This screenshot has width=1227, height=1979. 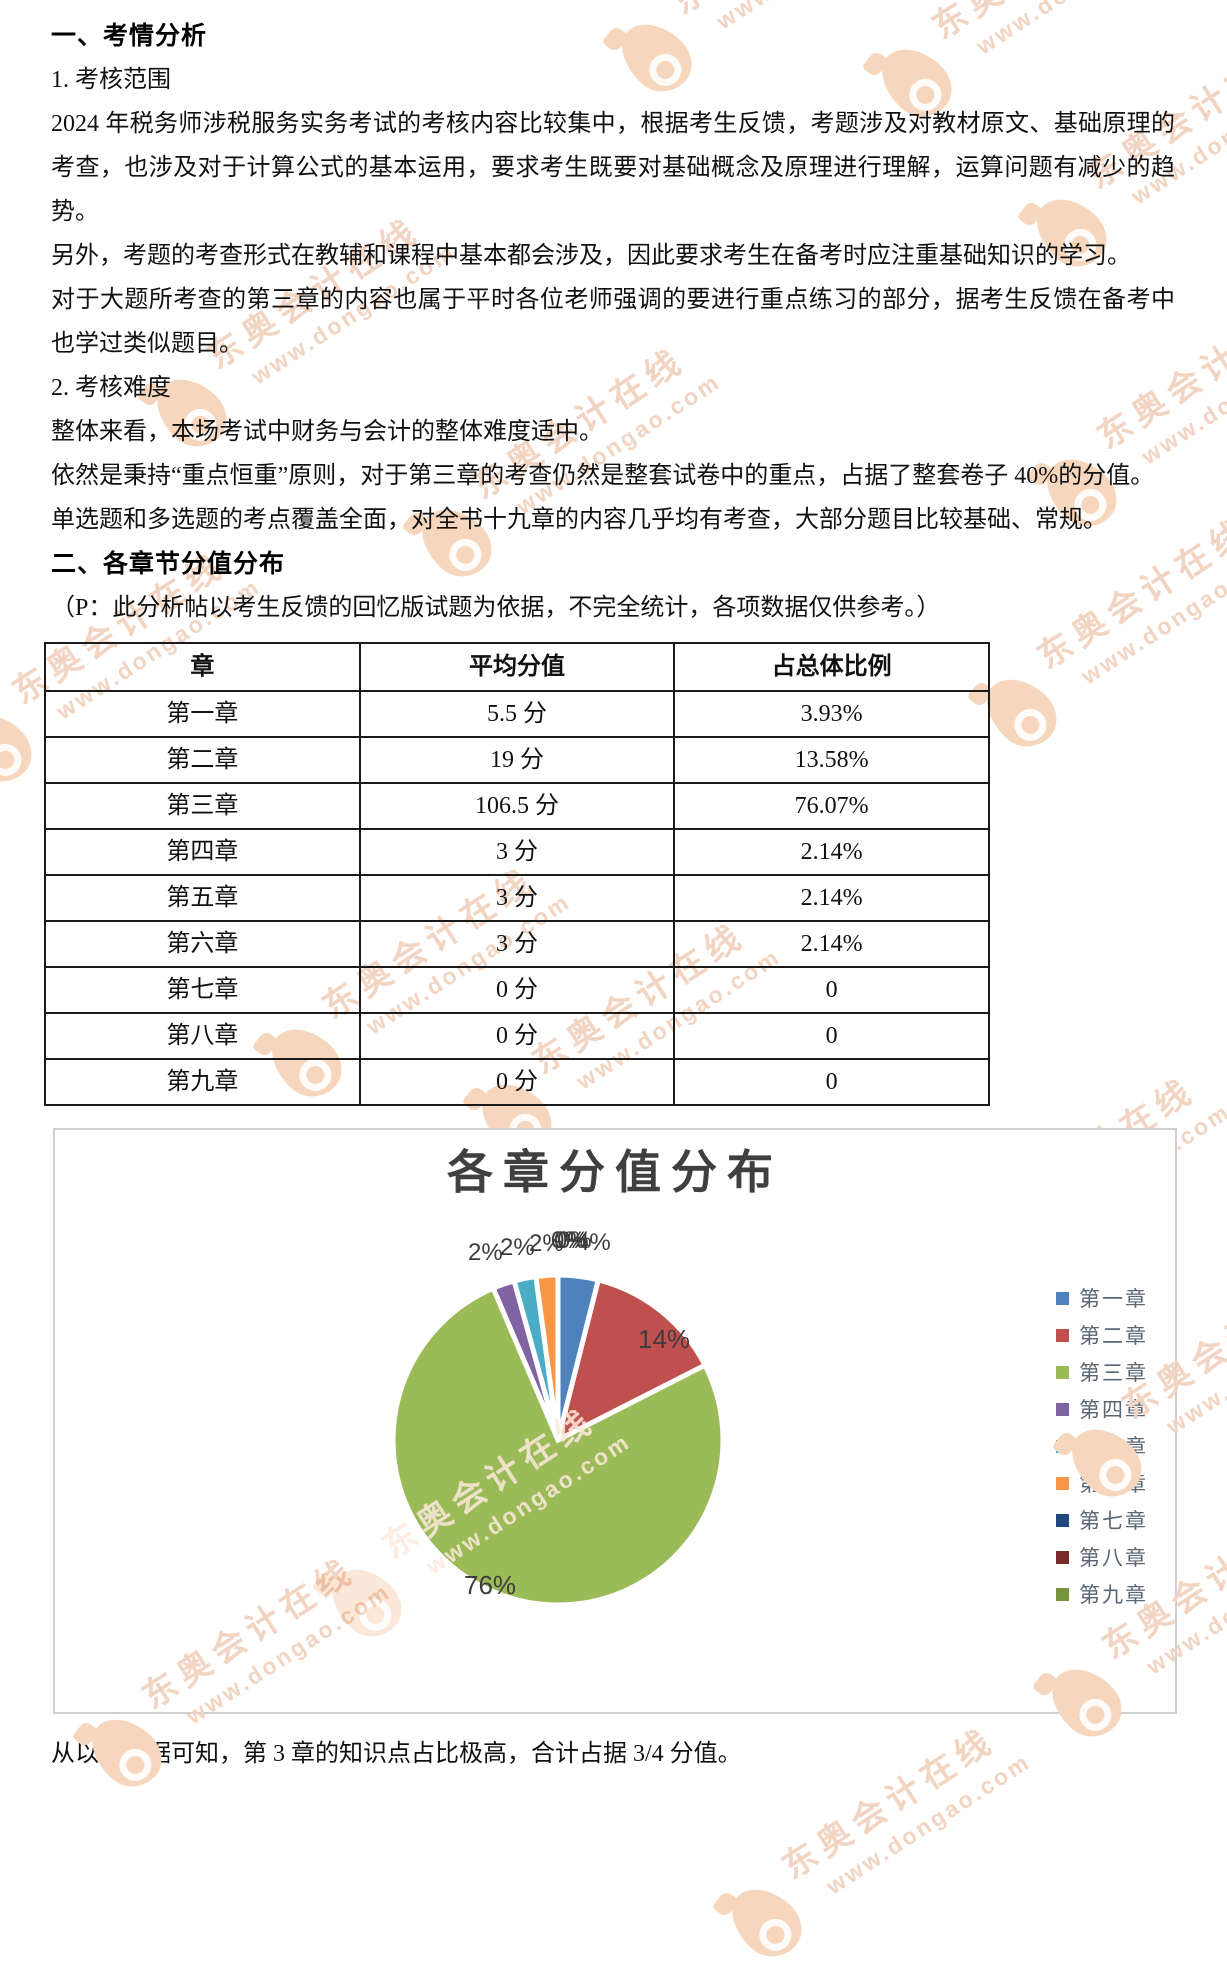 I want to click on paragraph-difficulty-1: 整体来看，本场考试中财务与会计的整体难度适中。, so click(x=327, y=432).